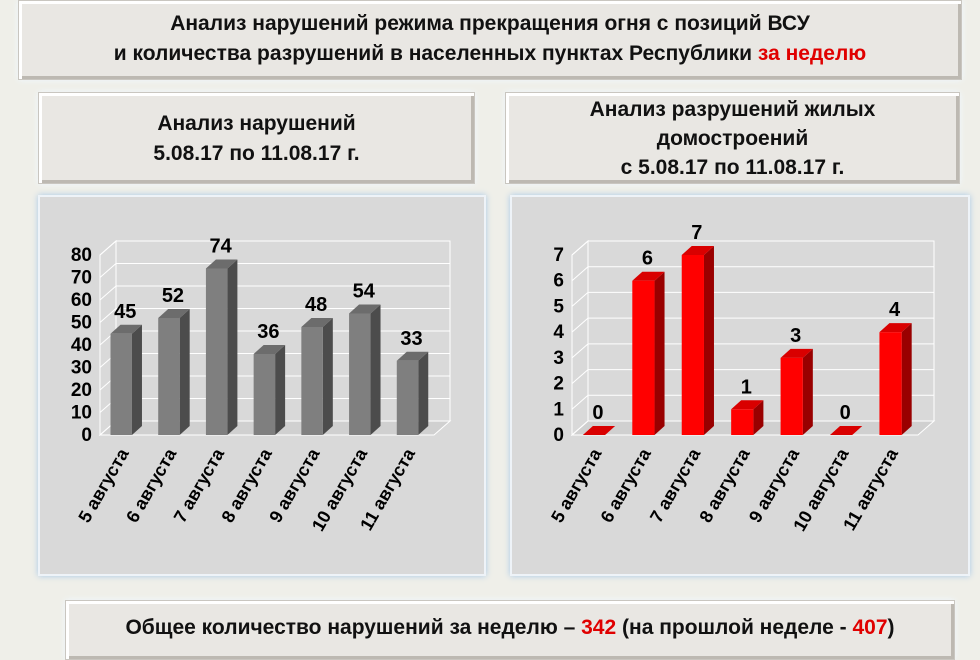  I want to click on panel-subtitle: 5.08.17 по 11.08.17 г., so click(256, 153).